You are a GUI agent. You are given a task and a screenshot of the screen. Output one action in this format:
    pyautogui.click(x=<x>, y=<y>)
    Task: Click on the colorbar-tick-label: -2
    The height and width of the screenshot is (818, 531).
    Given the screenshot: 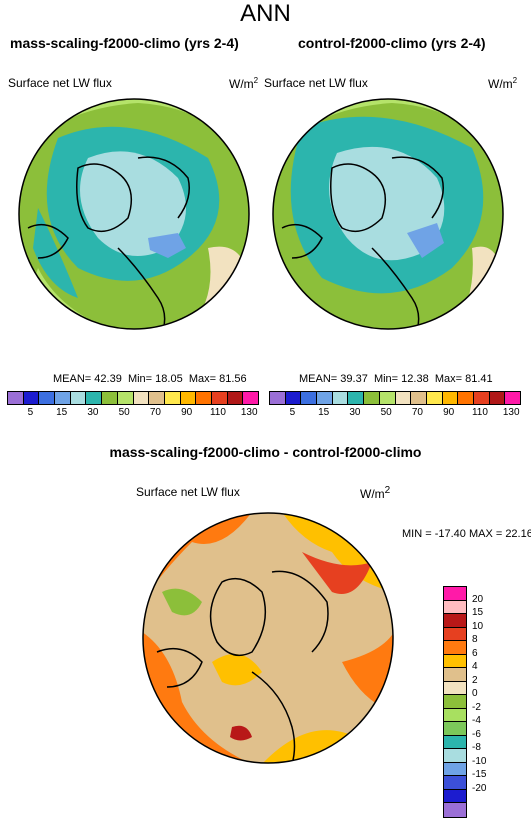 What is the action you would take?
    pyautogui.click(x=476, y=707)
    